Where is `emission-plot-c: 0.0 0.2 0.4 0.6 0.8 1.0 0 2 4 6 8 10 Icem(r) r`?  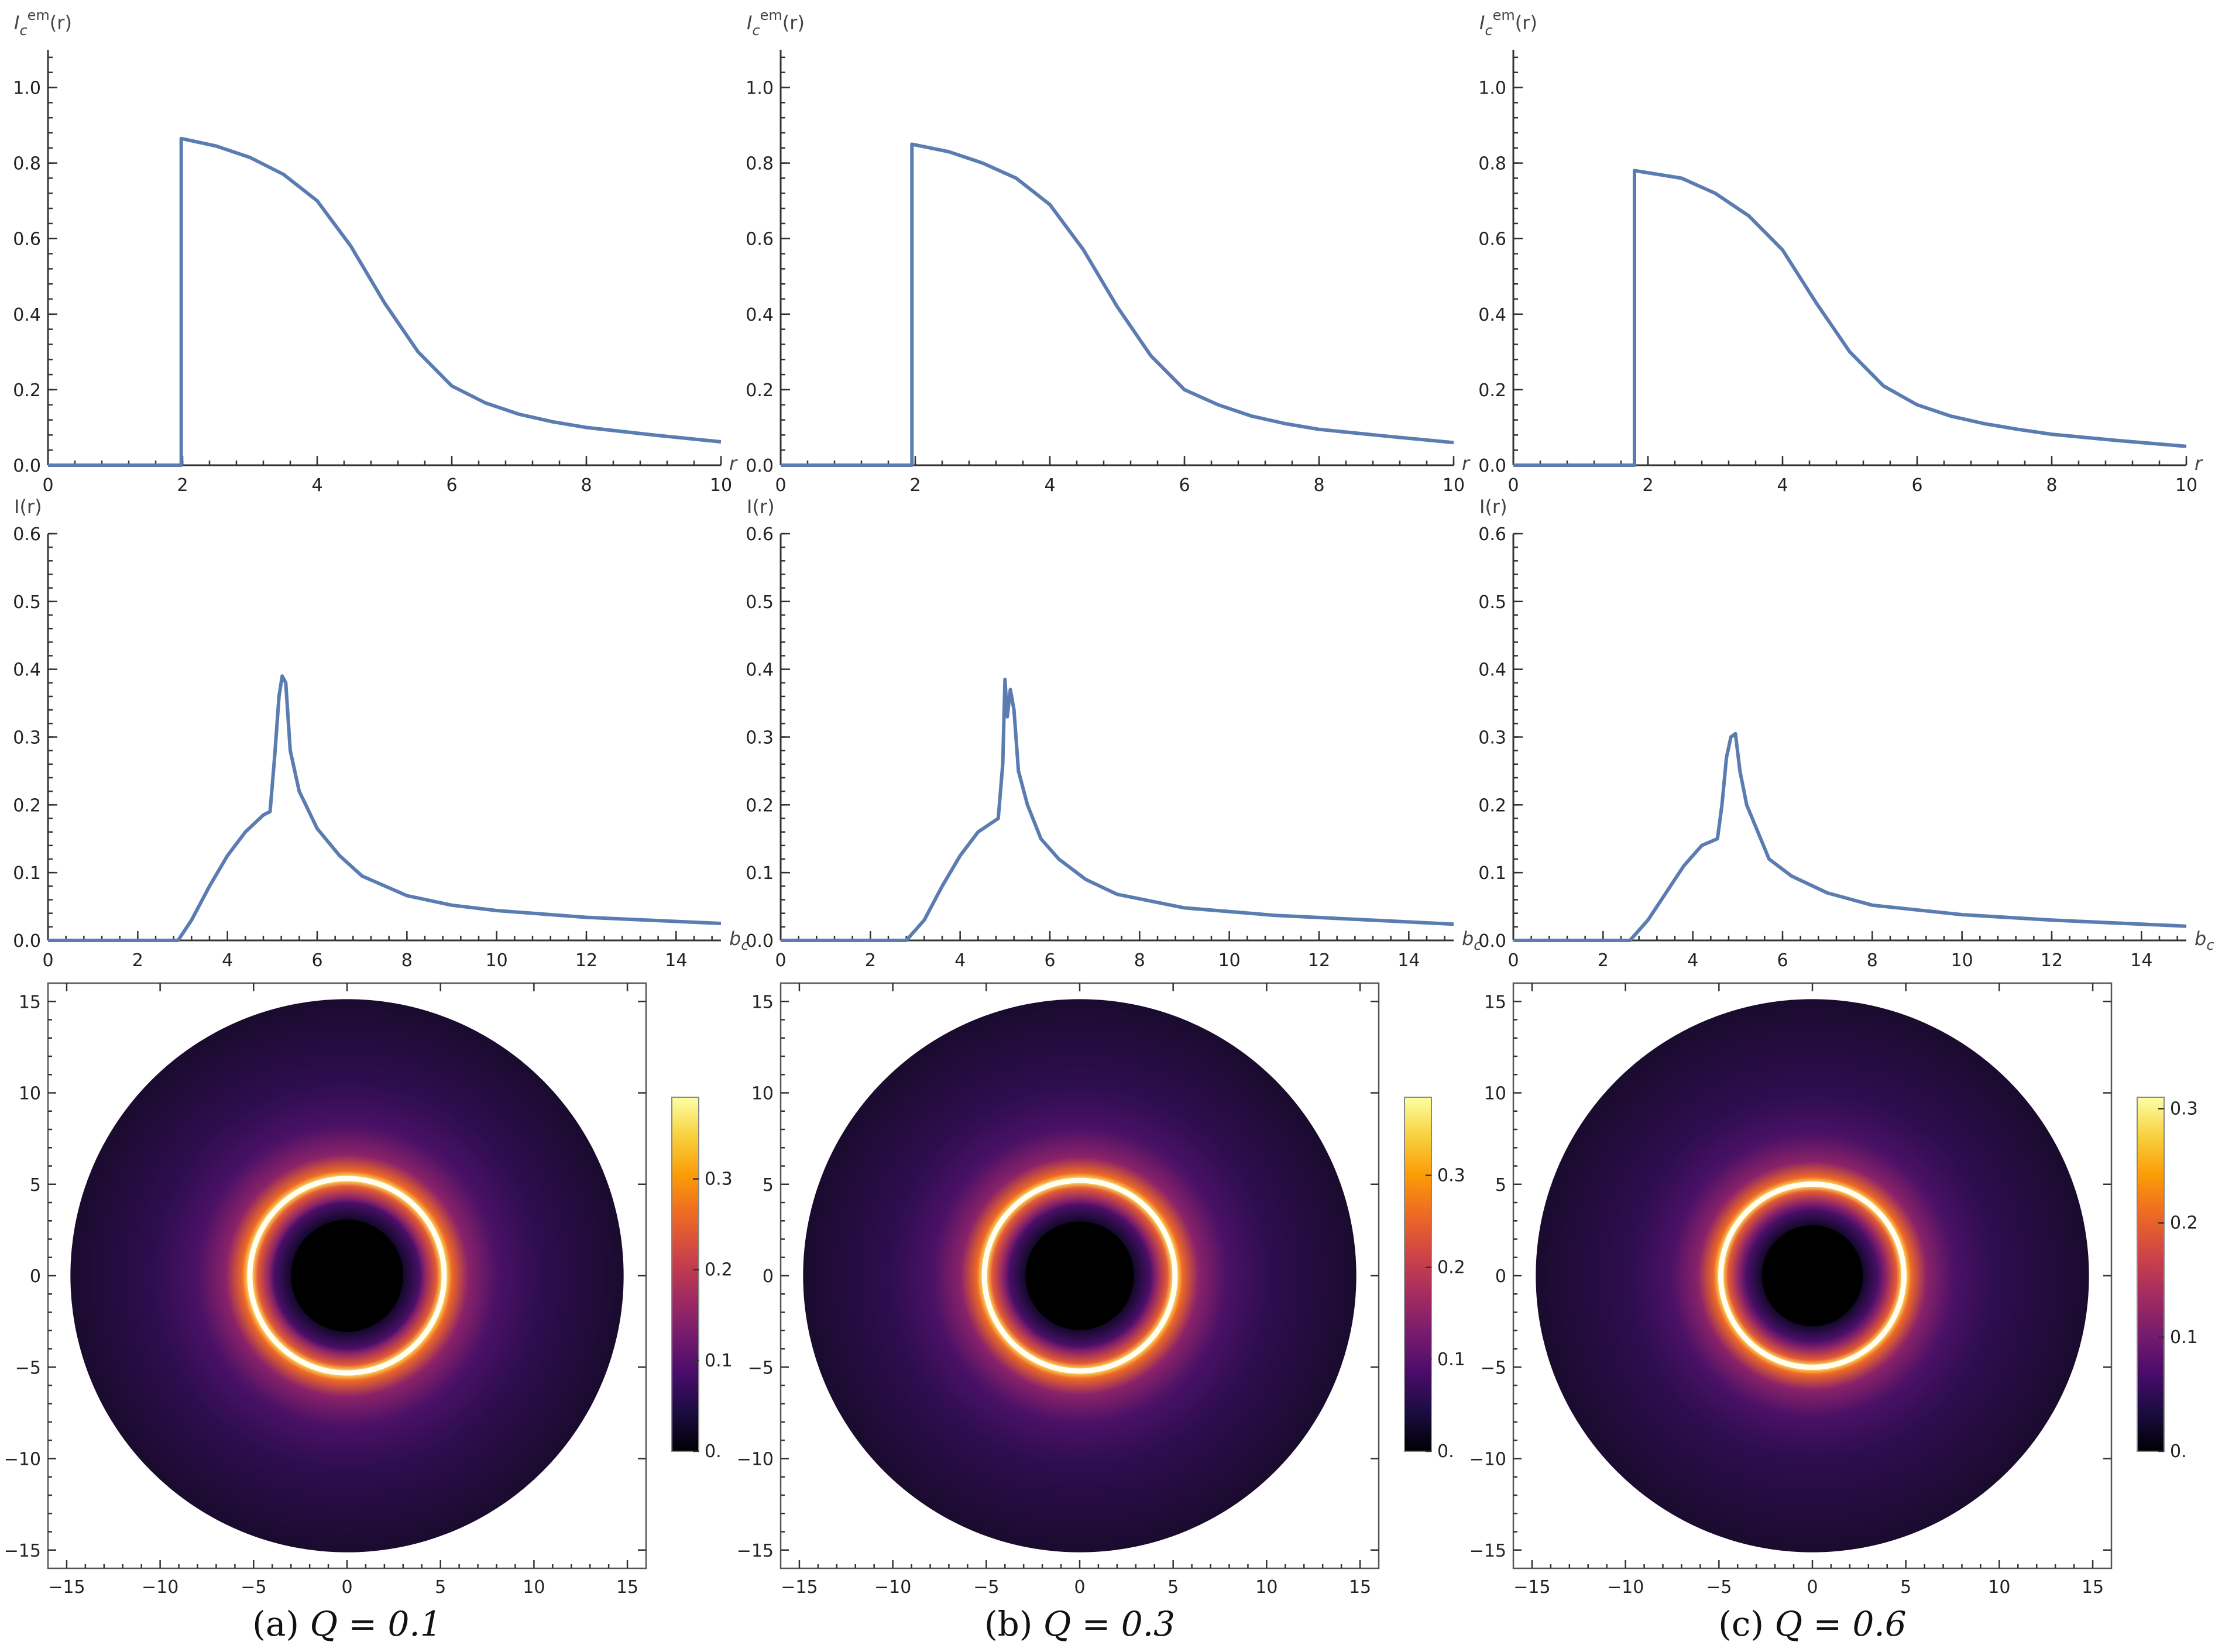
emission-plot-c: 0.0 0.2 0.4 0.6 0.8 1.0 0 2 4 6 8 10 Icem(r) r is located at coordinates (1840, 252).